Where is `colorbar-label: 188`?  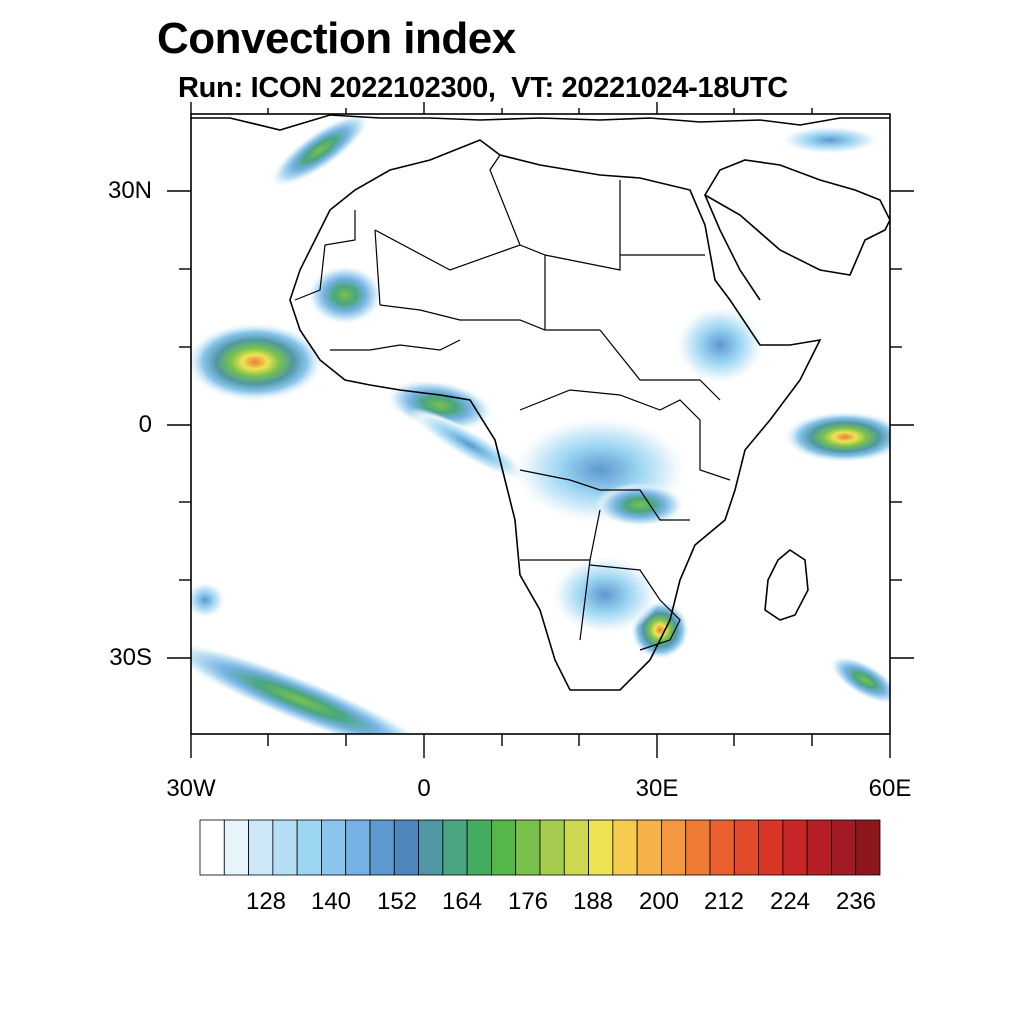
colorbar-label: 188 is located at coordinates (593, 901).